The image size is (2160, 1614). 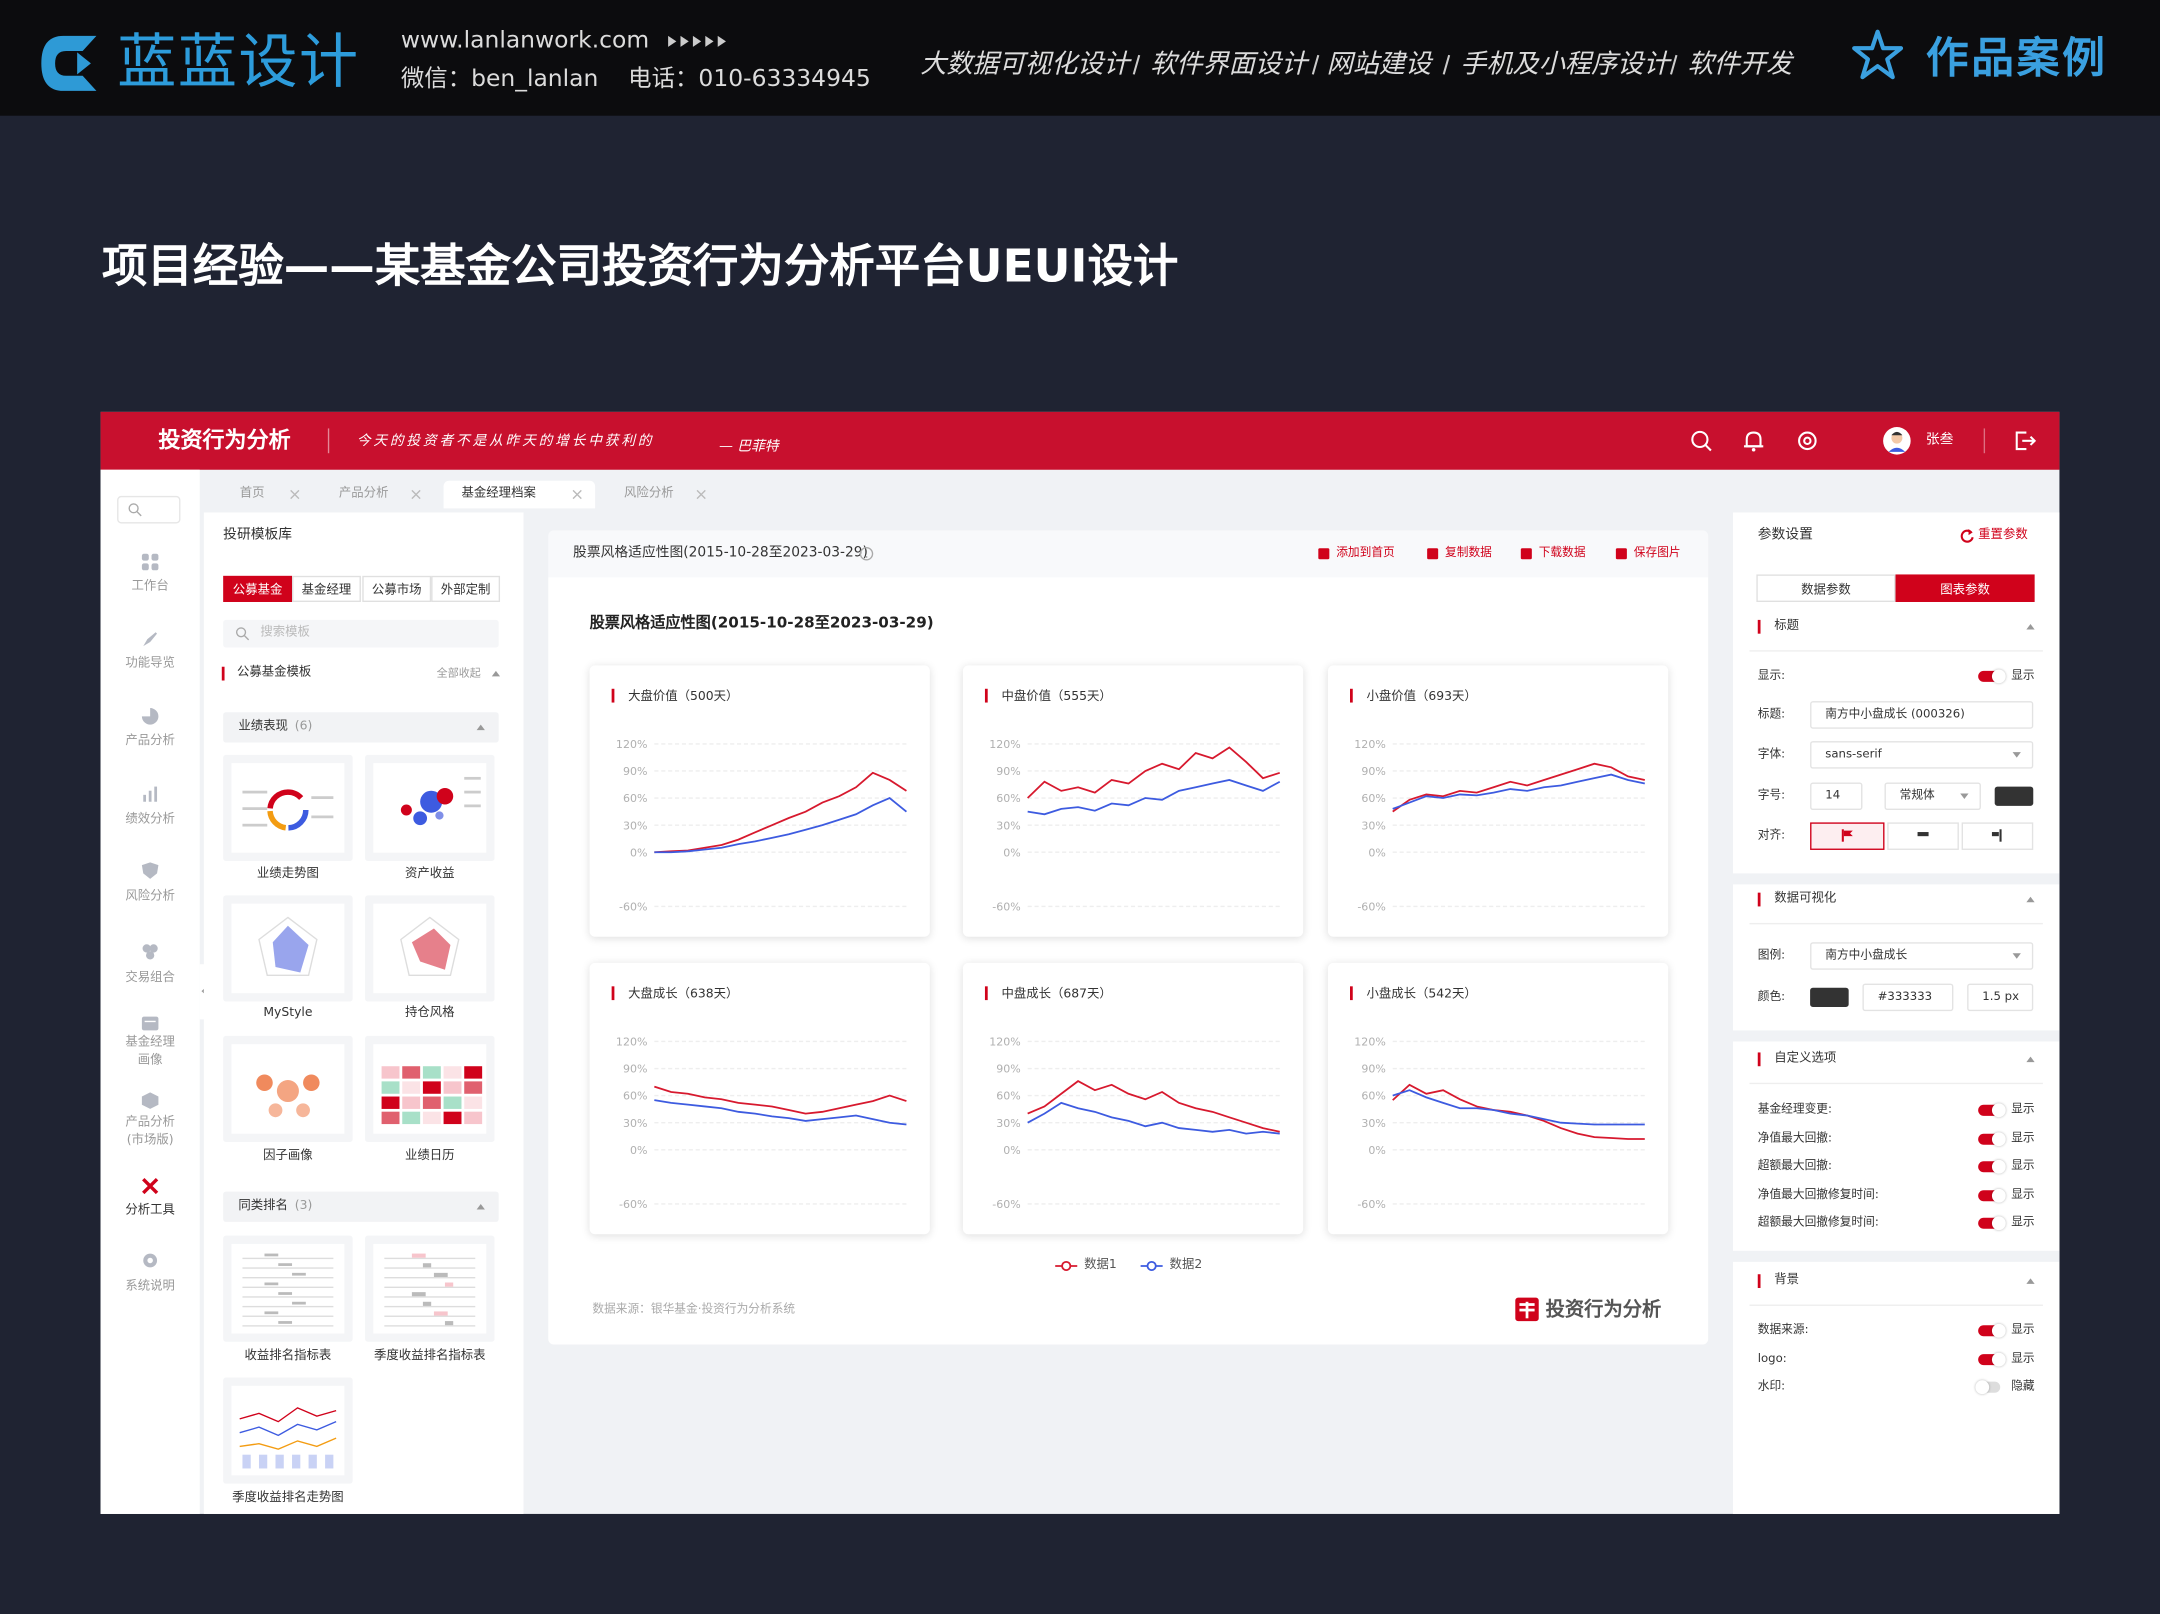 I want to click on align-left-icon, so click(x=1847, y=835).